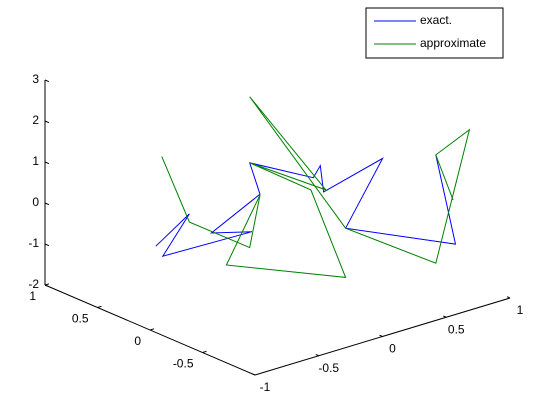 This screenshot has height=409, width=539. I want to click on data-line, so click(306, 206).